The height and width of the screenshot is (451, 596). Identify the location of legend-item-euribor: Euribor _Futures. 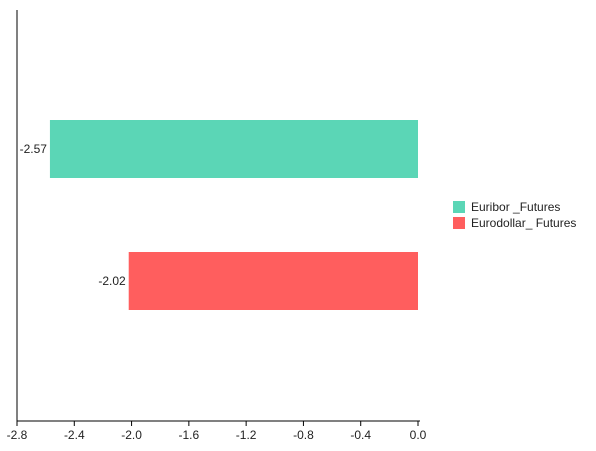
(514, 207).